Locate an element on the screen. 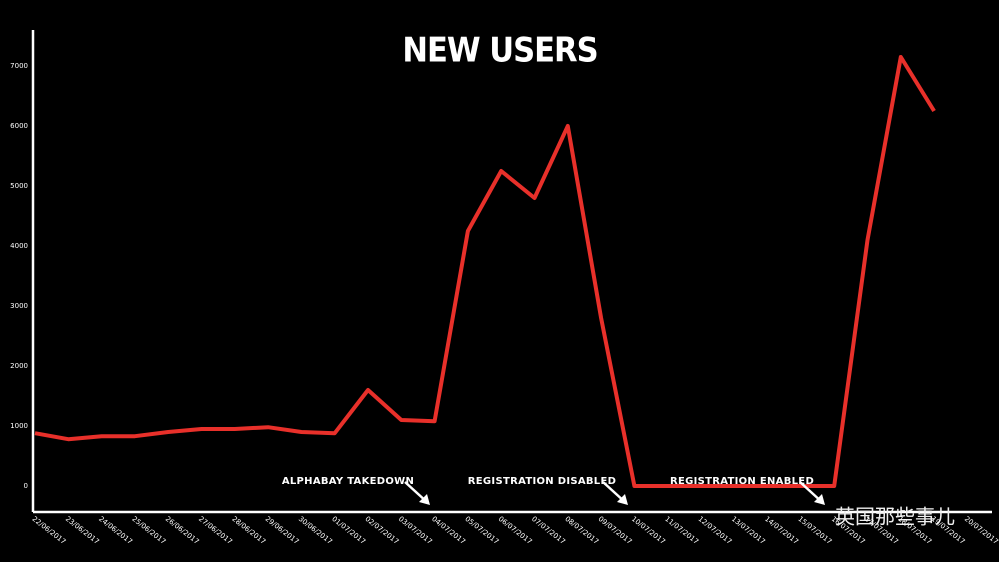 The width and height of the screenshot is (999, 562). watermark: 英国那些事儿 is located at coordinates (895, 517).